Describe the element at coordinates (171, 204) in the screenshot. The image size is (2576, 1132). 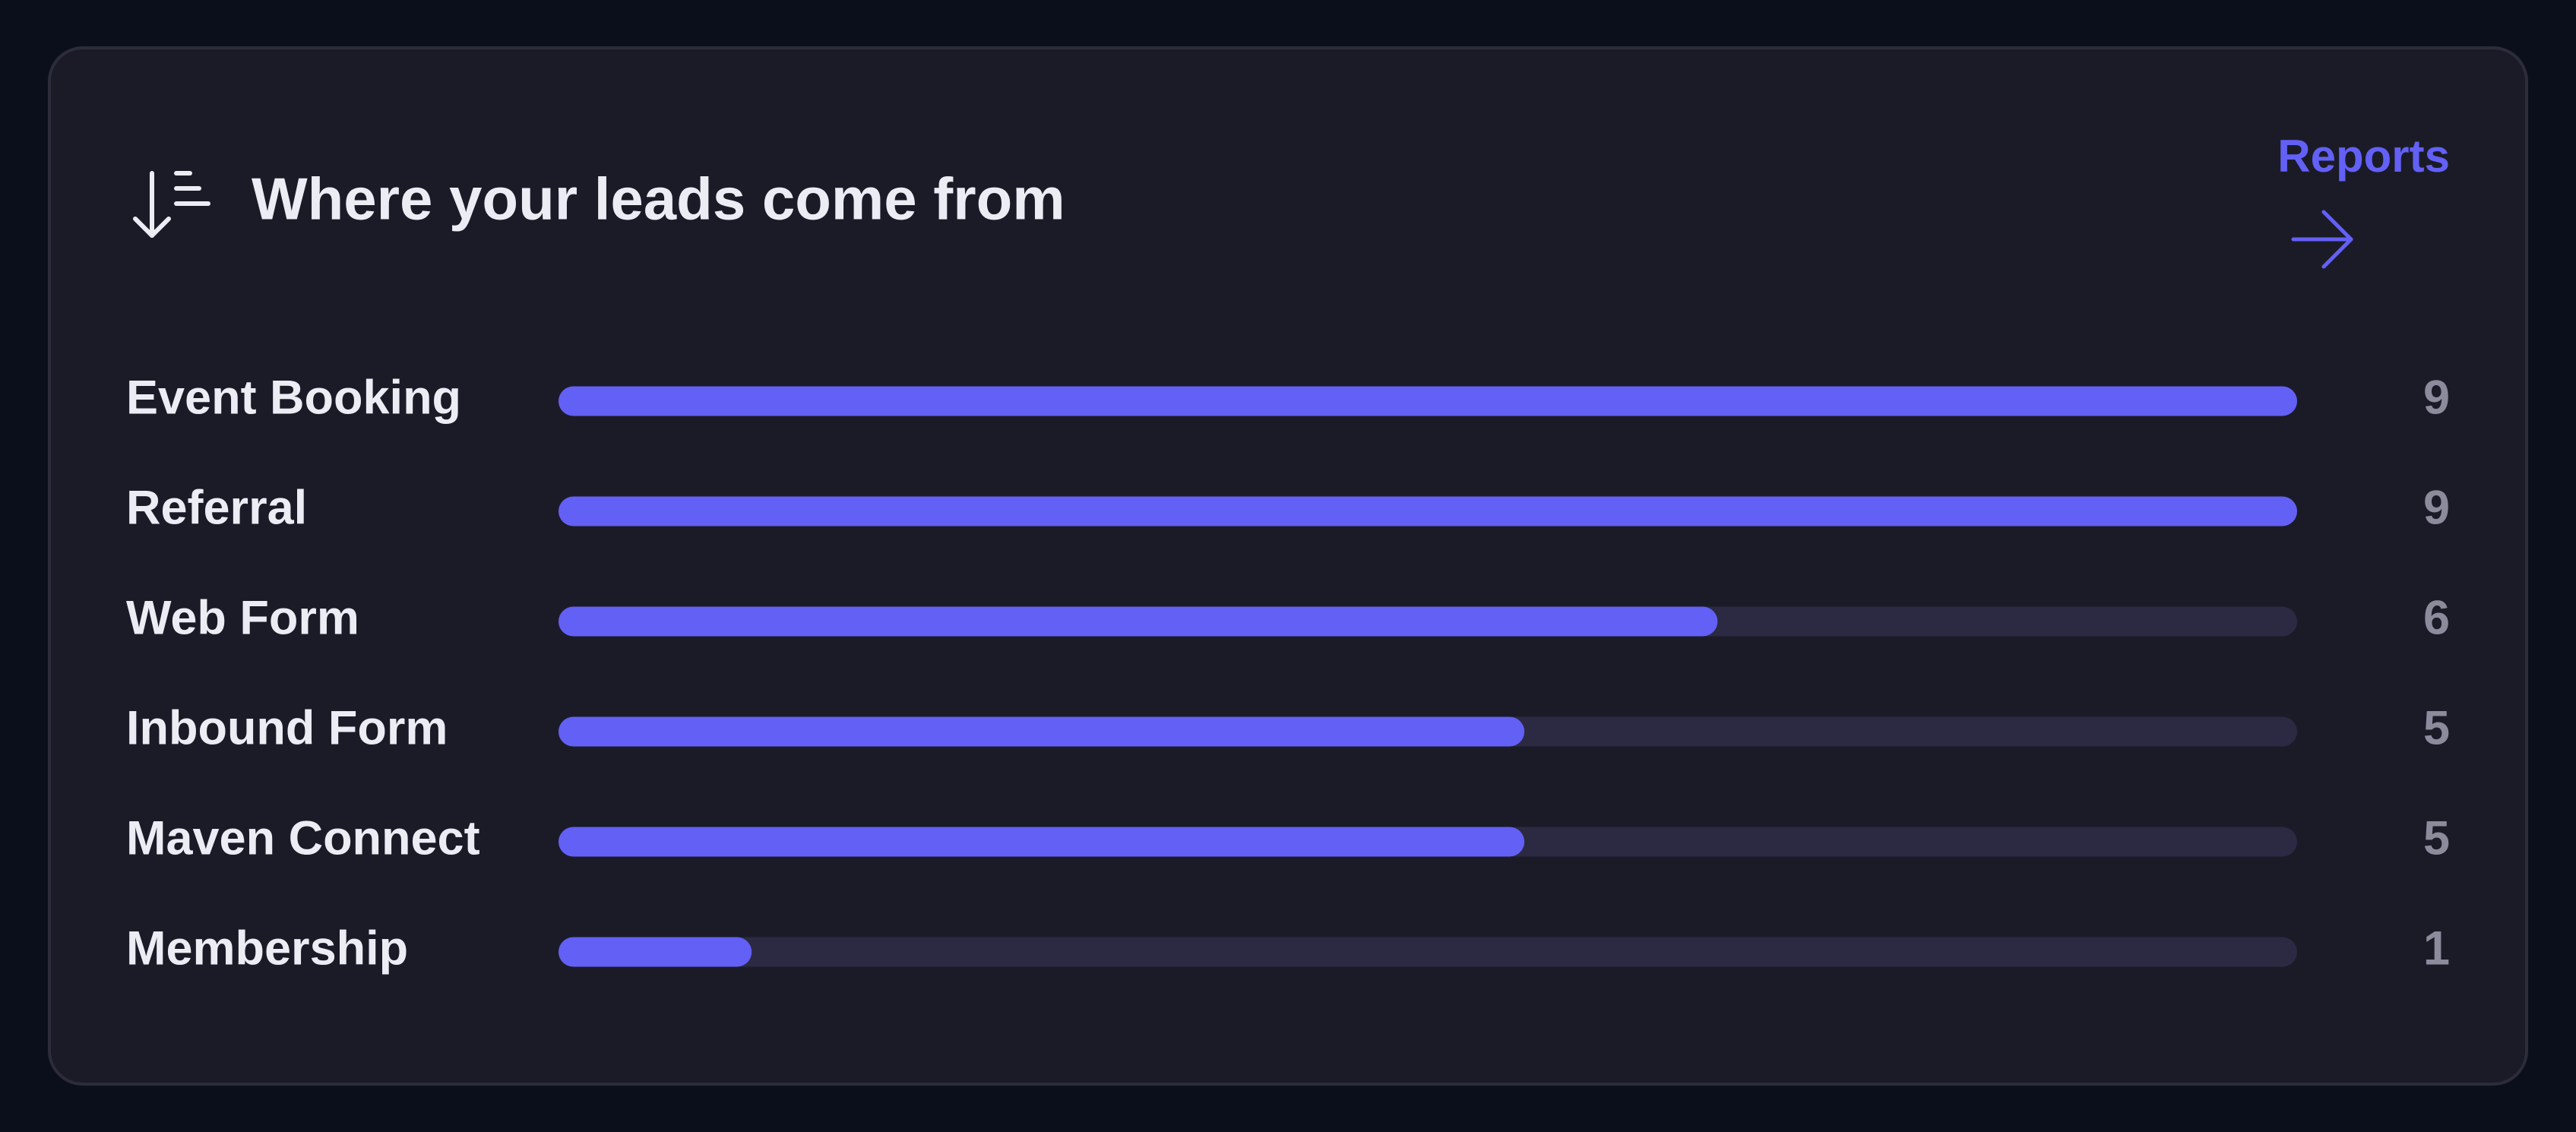
I see `sort-icon` at that location.